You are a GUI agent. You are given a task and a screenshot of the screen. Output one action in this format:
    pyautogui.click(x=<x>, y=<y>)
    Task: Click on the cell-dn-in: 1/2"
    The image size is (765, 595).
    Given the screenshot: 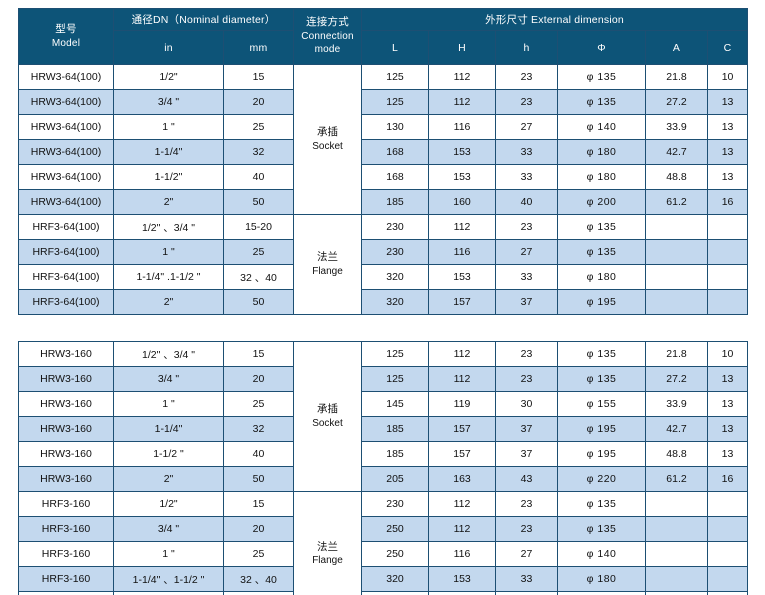 What is the action you would take?
    pyautogui.click(x=168, y=504)
    